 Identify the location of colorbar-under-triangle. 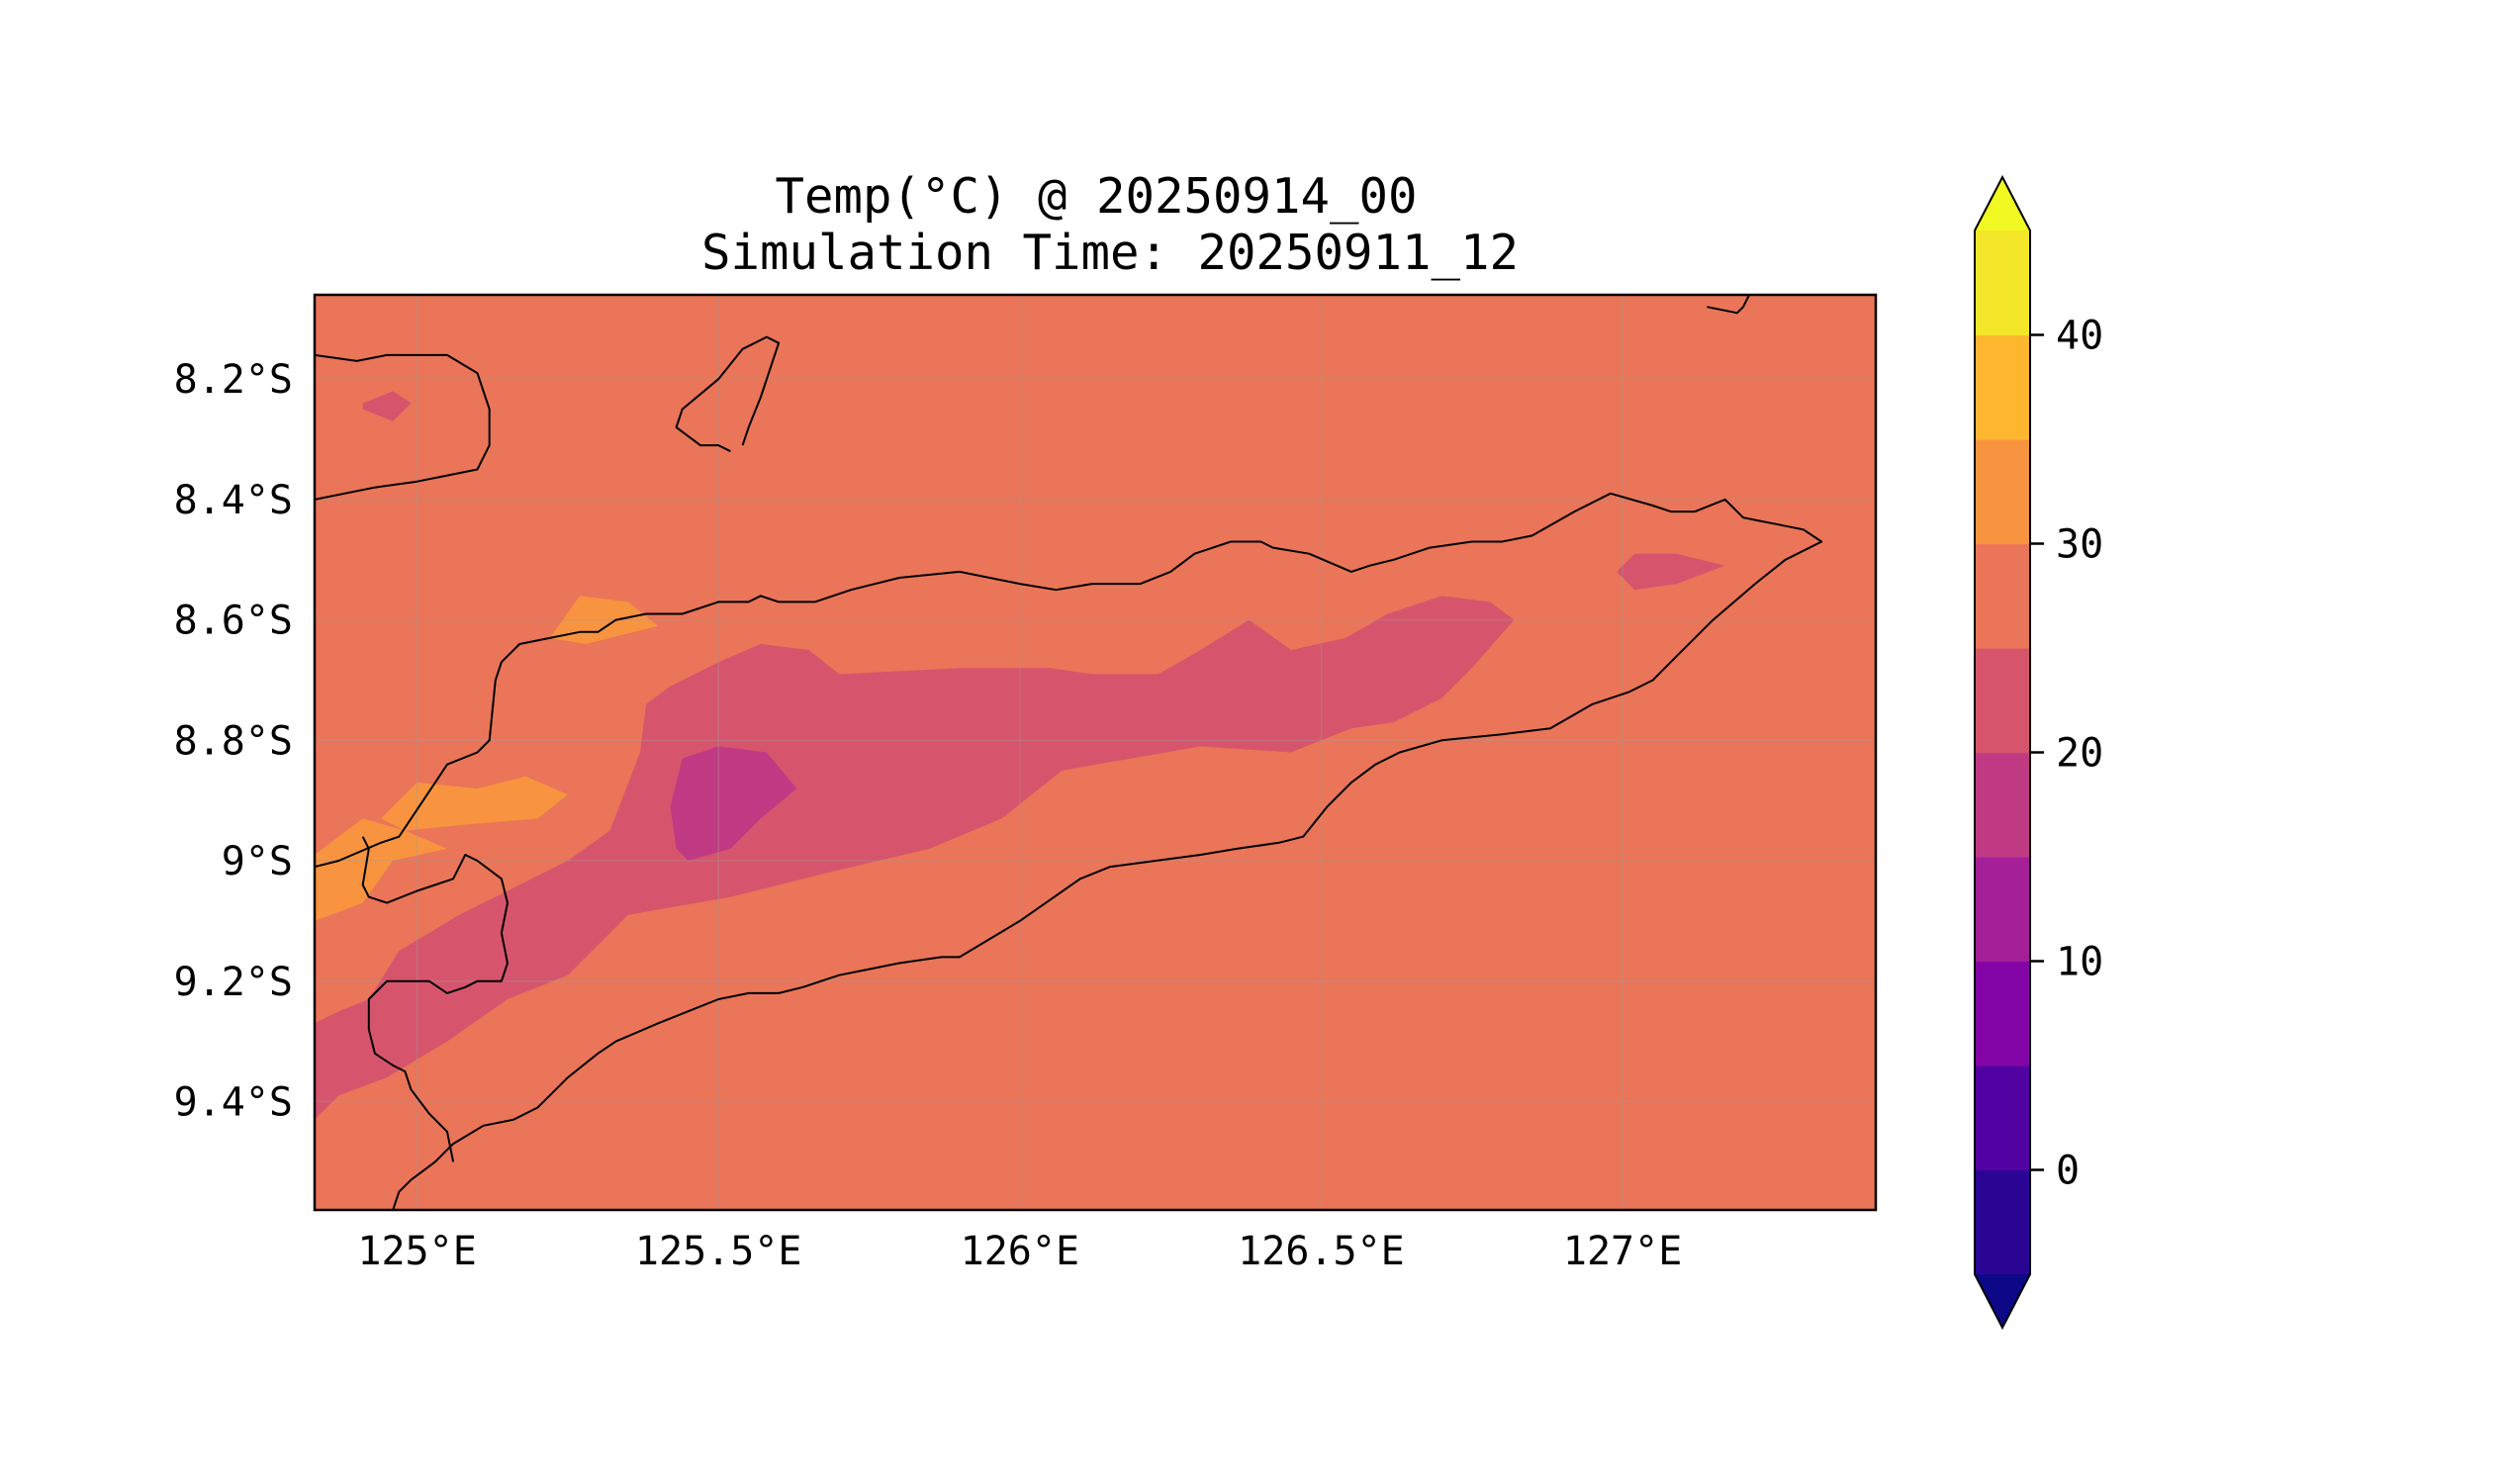
(2002, 1301).